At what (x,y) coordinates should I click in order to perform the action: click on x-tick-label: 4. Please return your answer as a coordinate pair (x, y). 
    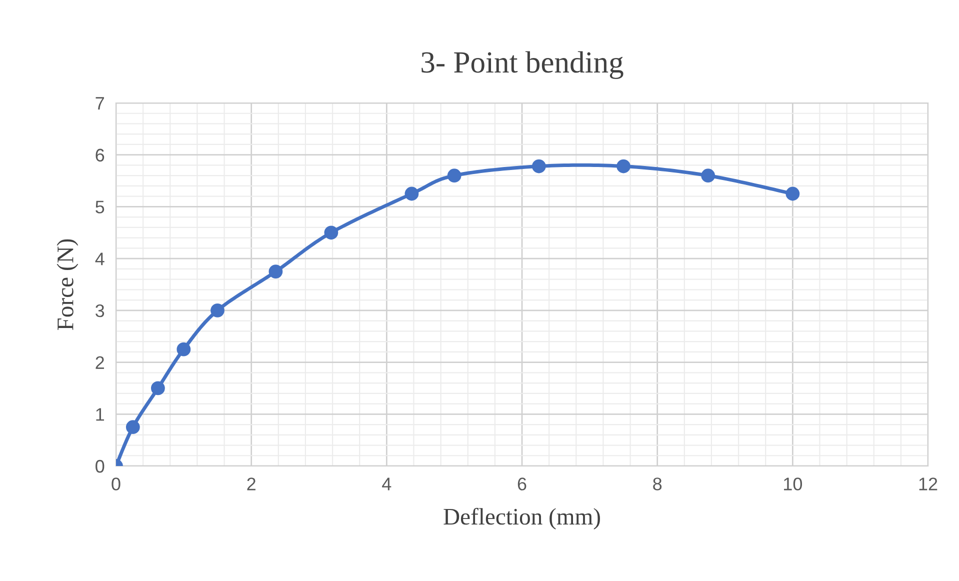
    Looking at the image, I should click on (387, 484).